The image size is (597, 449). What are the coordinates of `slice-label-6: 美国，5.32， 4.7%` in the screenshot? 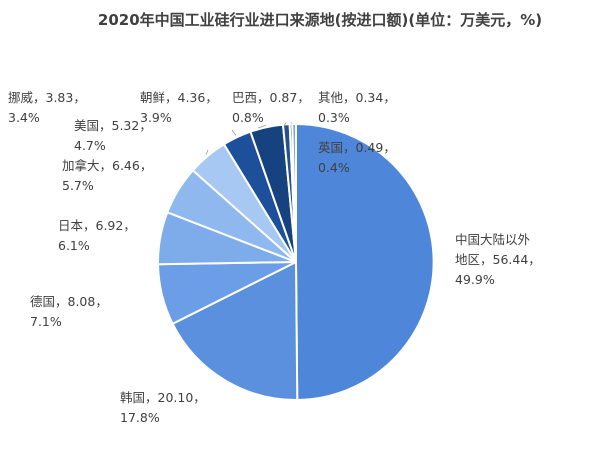 It's located at (113, 135).